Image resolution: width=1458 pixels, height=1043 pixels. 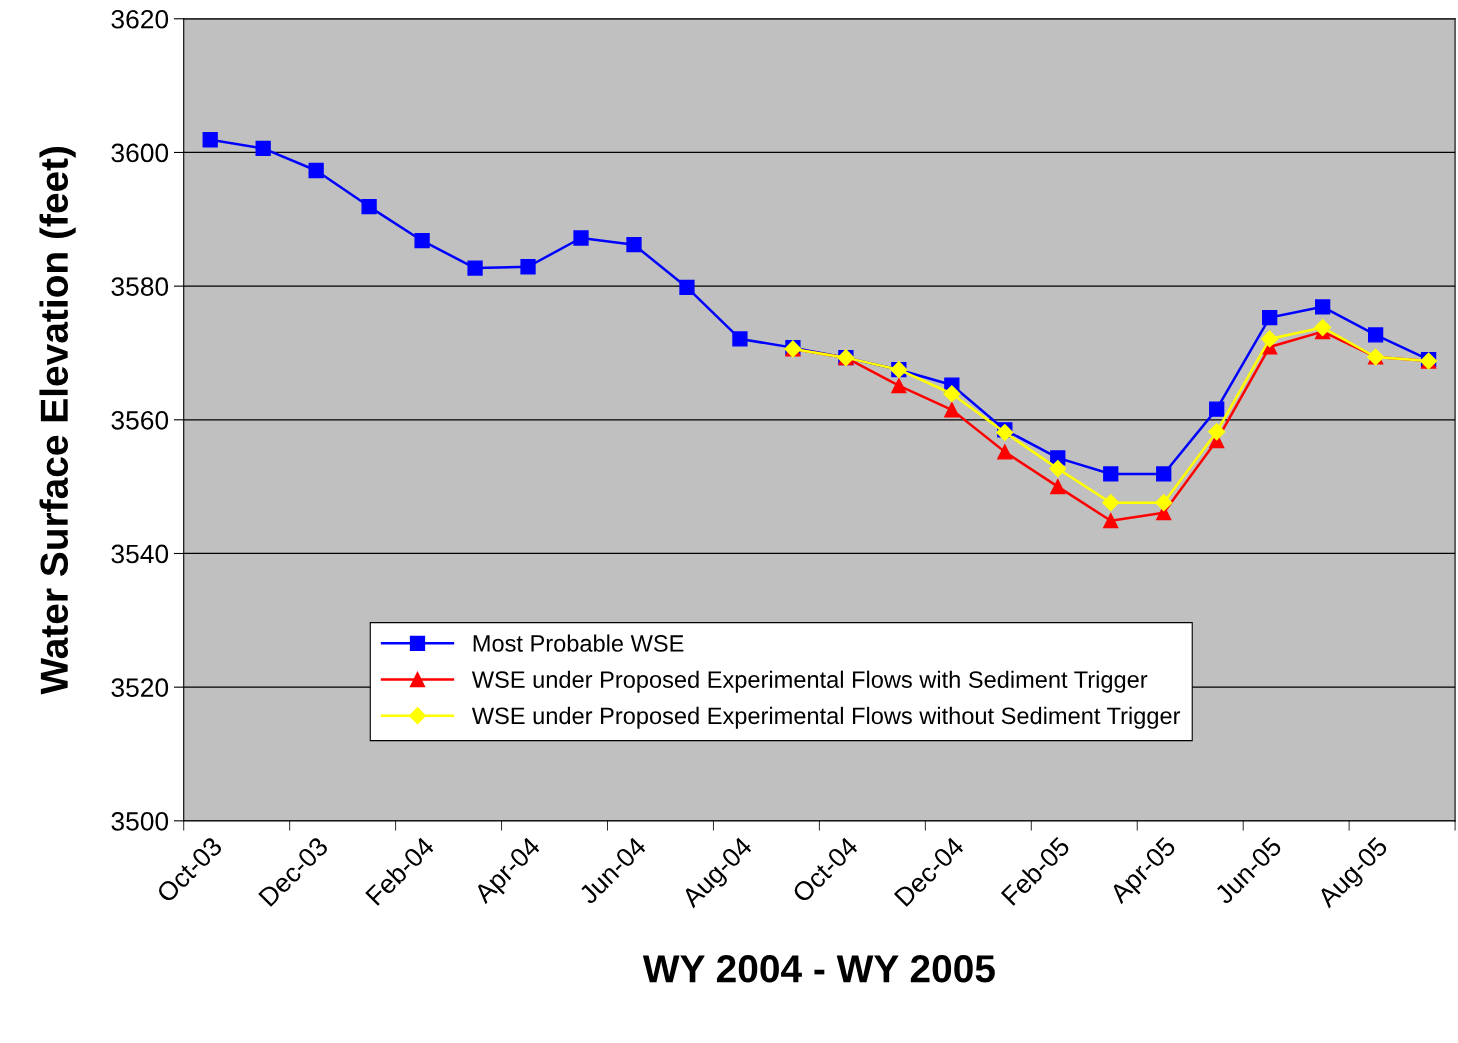 I want to click on y-tick-label: 3540, so click(x=140, y=554).